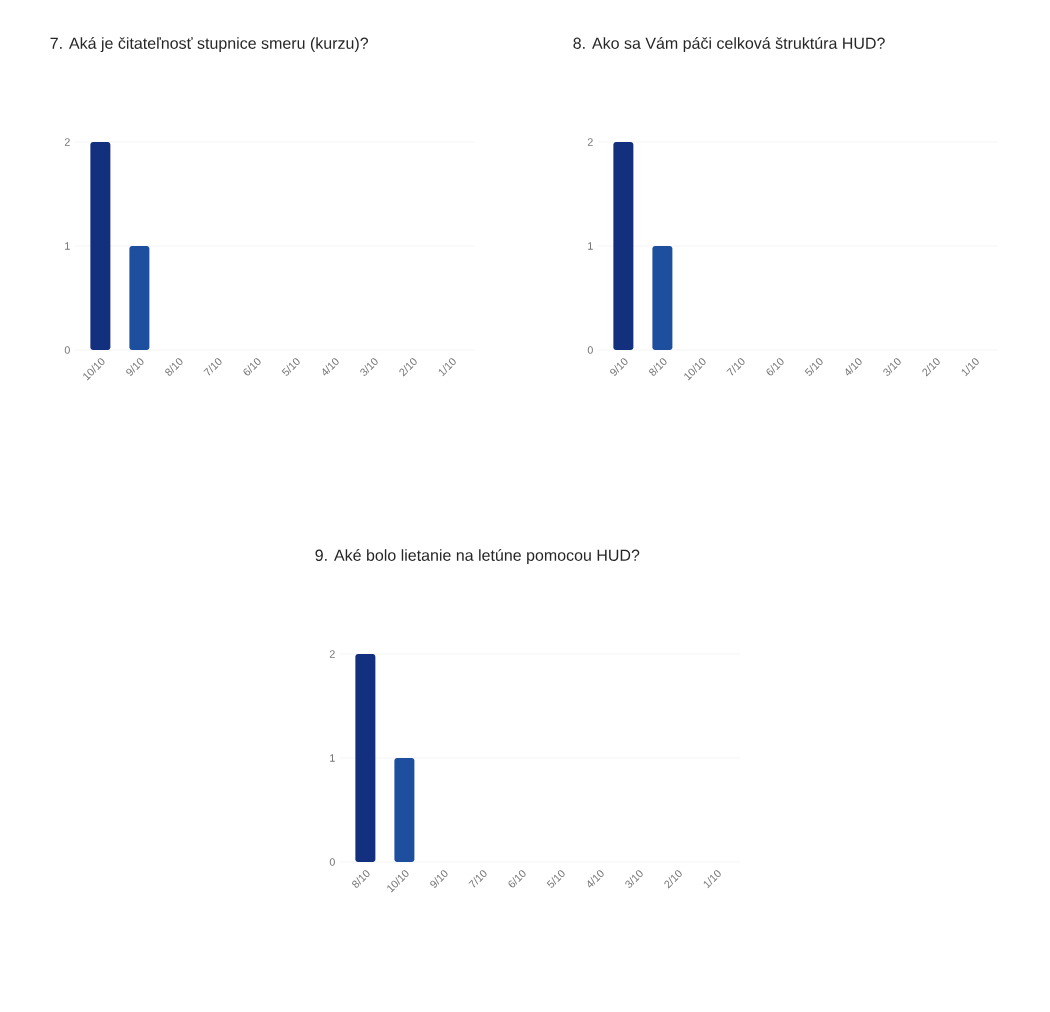 The width and height of the screenshot is (1050, 1012). What do you see at coordinates (729, 45) in the screenshot?
I see `chart-title: 8. Ako sa Vám páči celková štruktúra HUD?` at bounding box center [729, 45].